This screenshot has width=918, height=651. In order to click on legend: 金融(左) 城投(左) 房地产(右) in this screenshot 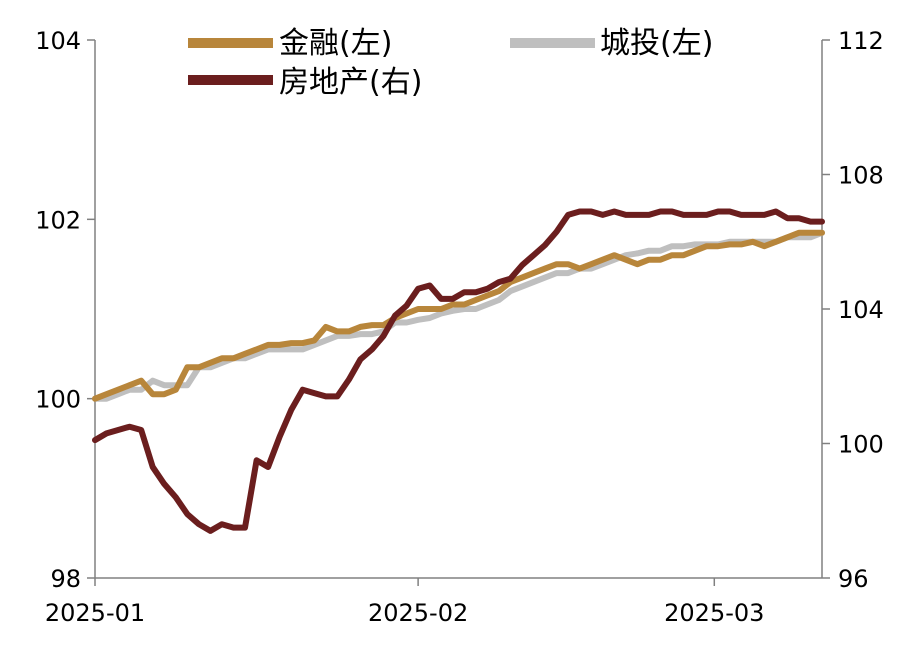, I will do `click(450, 63)`.